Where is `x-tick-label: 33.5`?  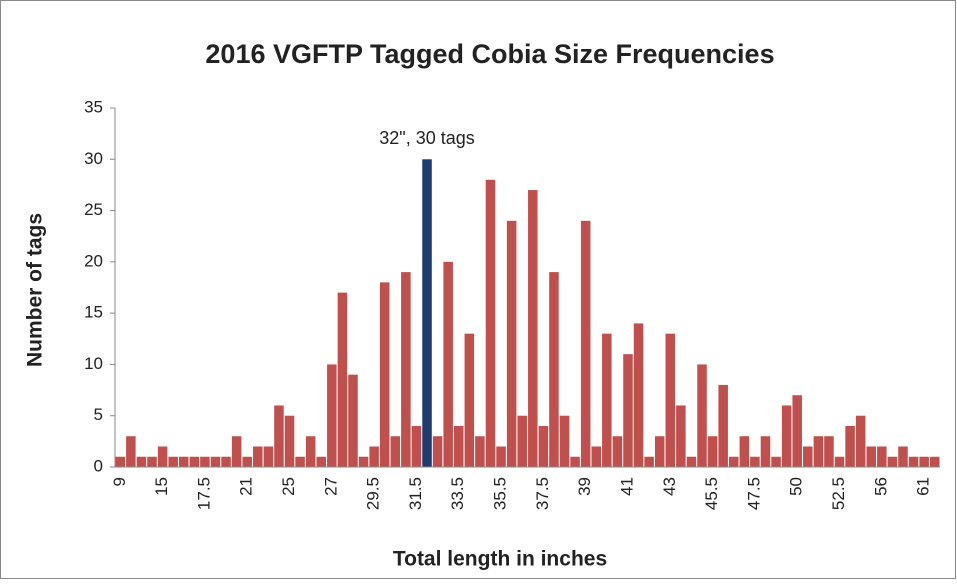
x-tick-label: 33.5 is located at coordinates (457, 493).